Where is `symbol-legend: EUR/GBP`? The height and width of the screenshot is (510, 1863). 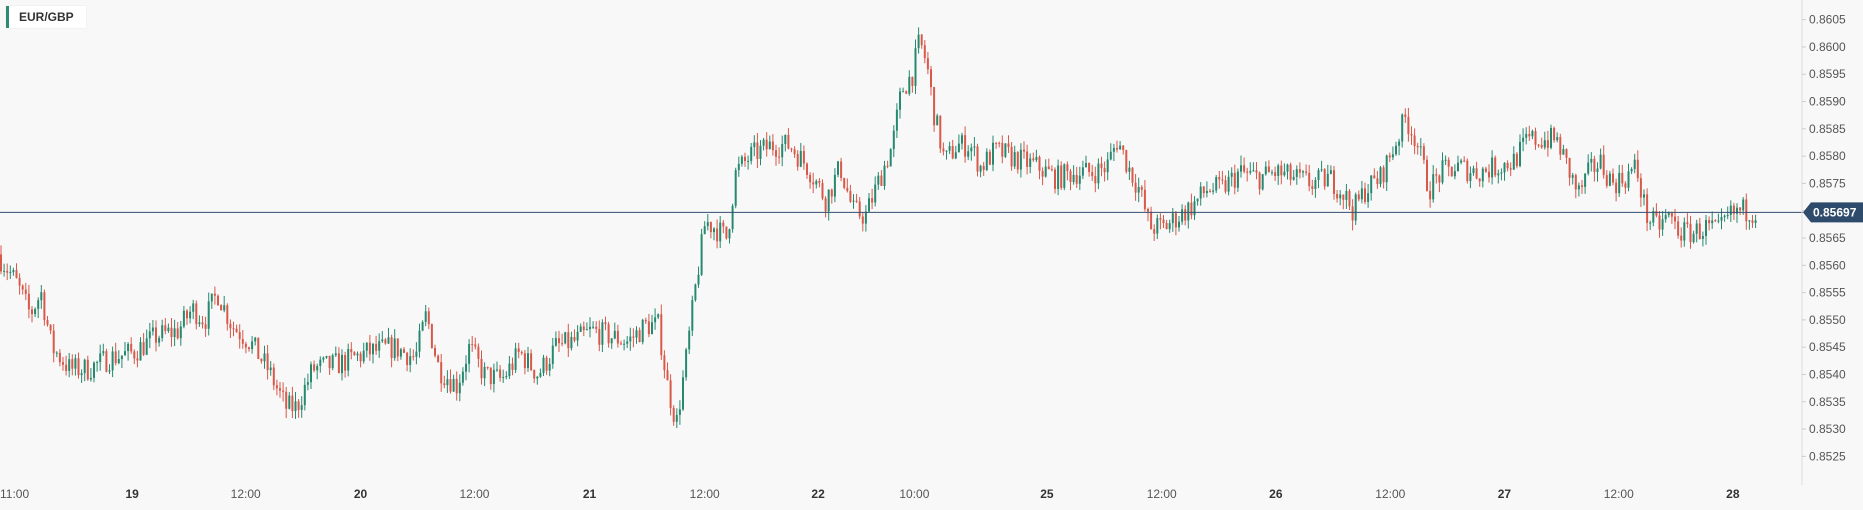
symbol-legend: EUR/GBP is located at coordinates (46, 17).